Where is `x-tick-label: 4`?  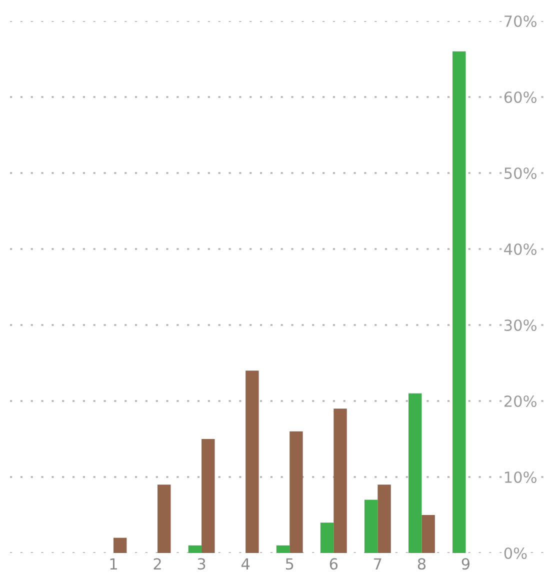 x-tick-label: 4 is located at coordinates (245, 564).